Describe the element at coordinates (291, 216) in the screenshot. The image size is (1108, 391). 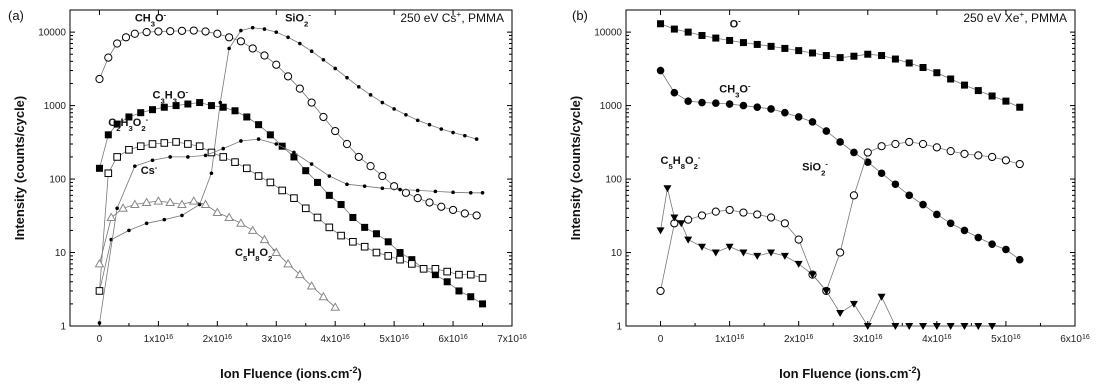
I see `series-line` at that location.